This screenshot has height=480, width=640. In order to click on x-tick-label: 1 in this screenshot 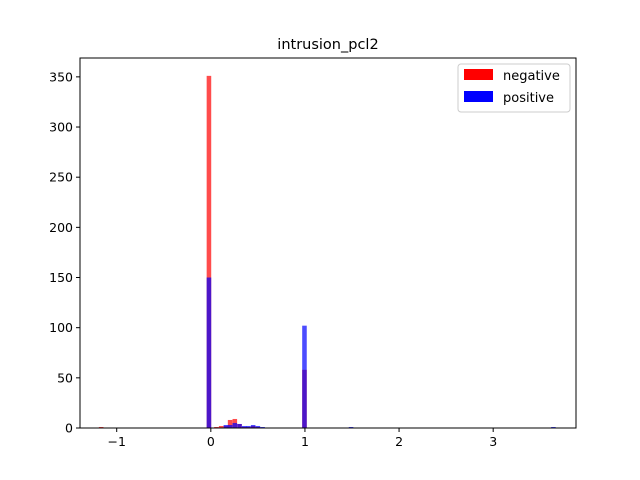, I will do `click(305, 441)`.